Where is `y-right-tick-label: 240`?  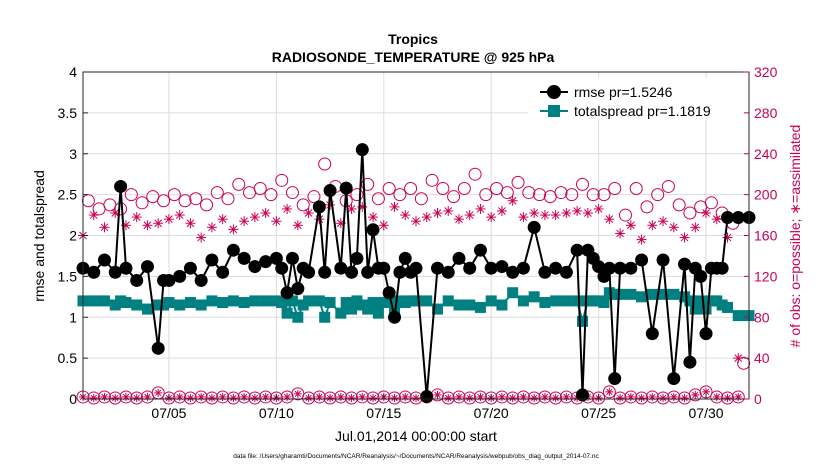 y-right-tick-label: 240 is located at coordinates (766, 154).